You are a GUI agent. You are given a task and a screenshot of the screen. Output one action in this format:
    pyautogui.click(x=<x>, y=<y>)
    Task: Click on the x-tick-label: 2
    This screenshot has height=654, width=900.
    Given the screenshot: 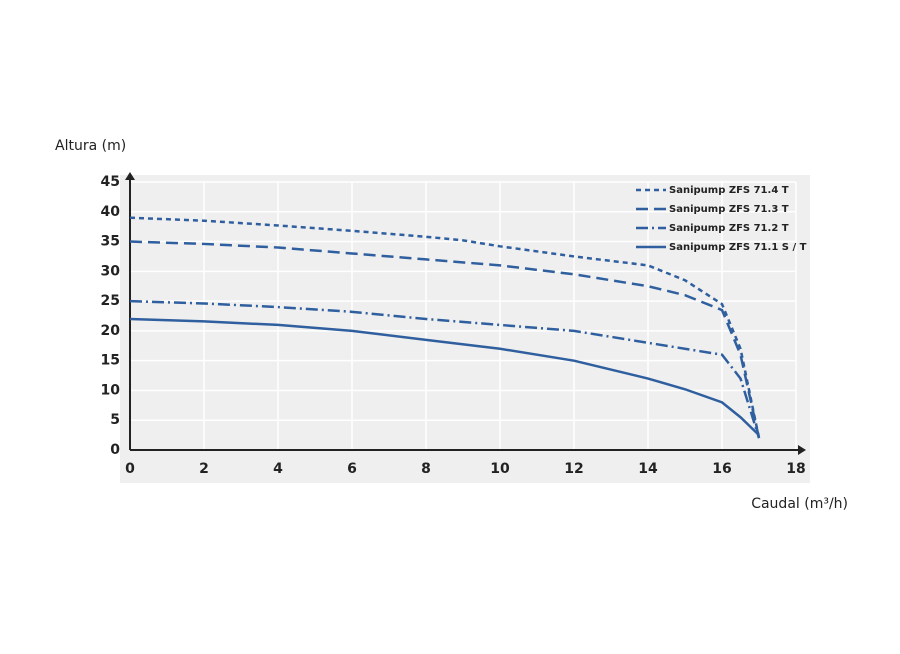 What is the action you would take?
    pyautogui.click(x=204, y=469)
    